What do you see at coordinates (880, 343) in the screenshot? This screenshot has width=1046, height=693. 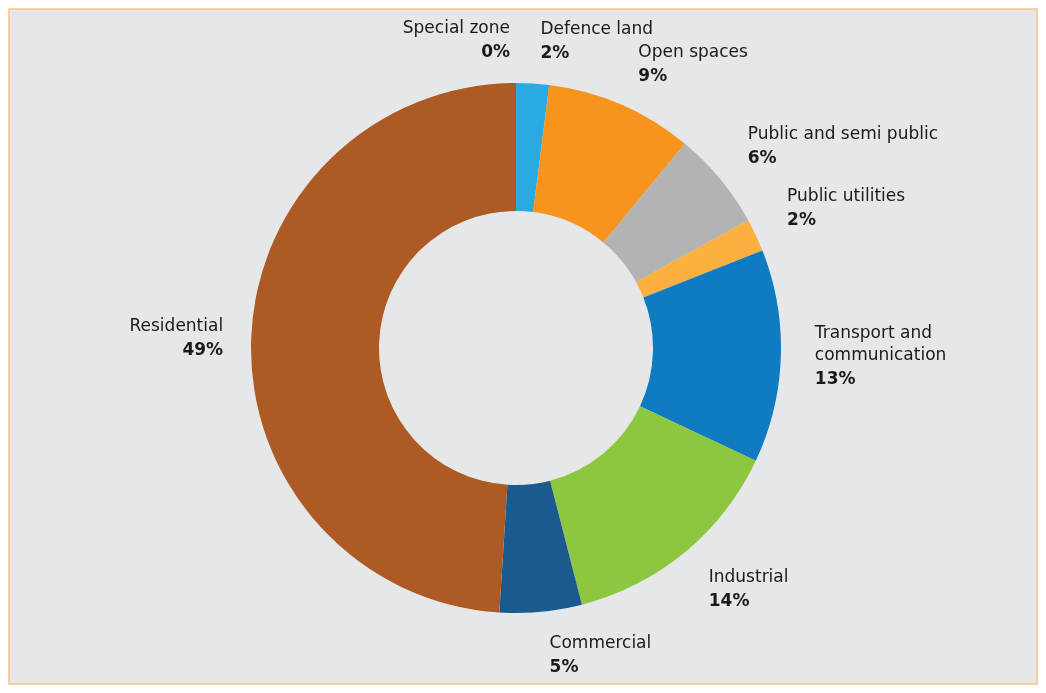 I see `slice-label: Transport and communication` at bounding box center [880, 343].